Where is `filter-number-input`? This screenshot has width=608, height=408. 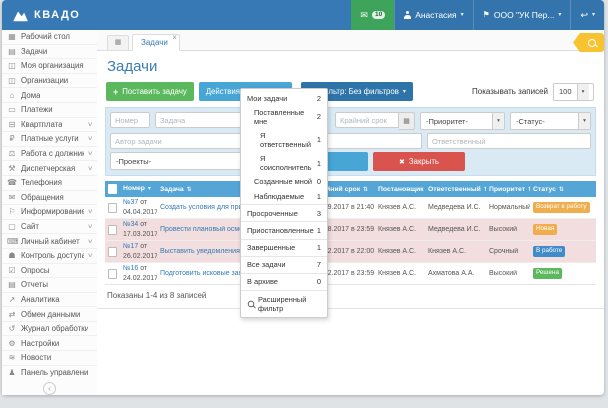 filter-number-input is located at coordinates (130, 120).